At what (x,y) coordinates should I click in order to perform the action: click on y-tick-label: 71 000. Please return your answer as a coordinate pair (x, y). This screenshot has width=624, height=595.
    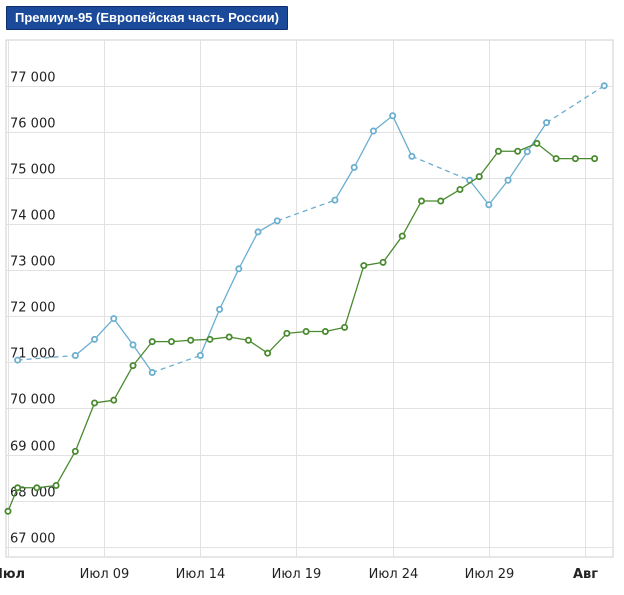
    Looking at the image, I should click on (33, 354).